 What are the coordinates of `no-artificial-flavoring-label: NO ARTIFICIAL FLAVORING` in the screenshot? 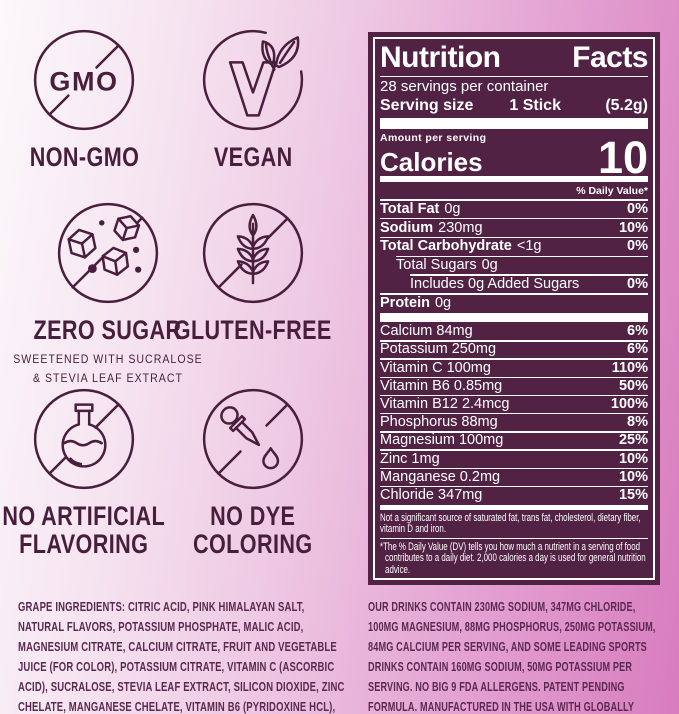 It's located at (84, 530).